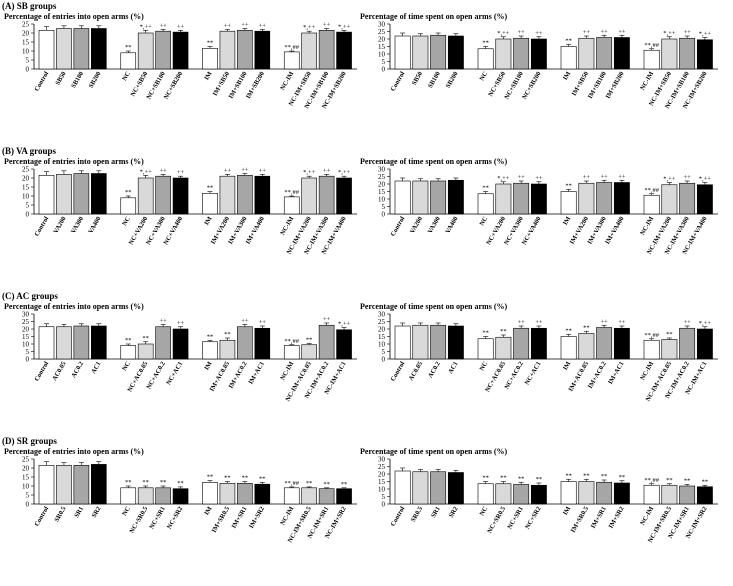 This screenshot has height=586, width=733. I want to click on category-label: NC+AC0.2, so click(513, 376).